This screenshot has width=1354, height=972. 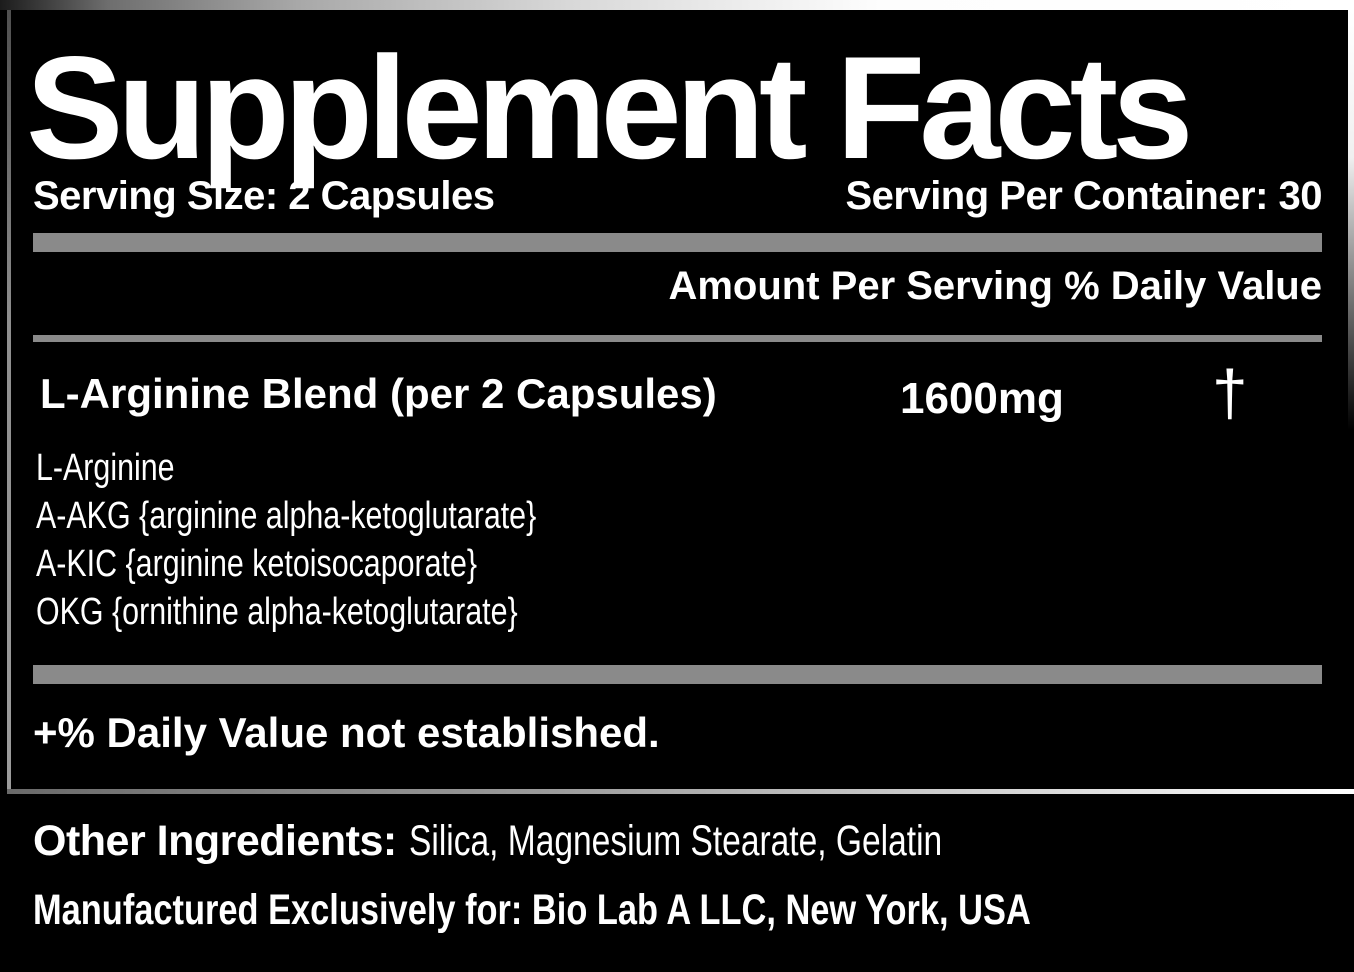 What do you see at coordinates (277, 612) in the screenshot?
I see `blend-component-item: OKG {ornithine alpha-ketoglutarate}` at bounding box center [277, 612].